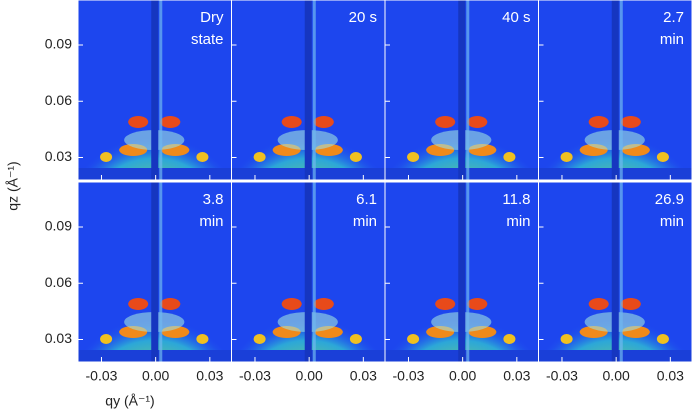 The image size is (692, 413). Describe the element at coordinates (213, 199) in the screenshot. I see `panel-label: 3.8` at that location.